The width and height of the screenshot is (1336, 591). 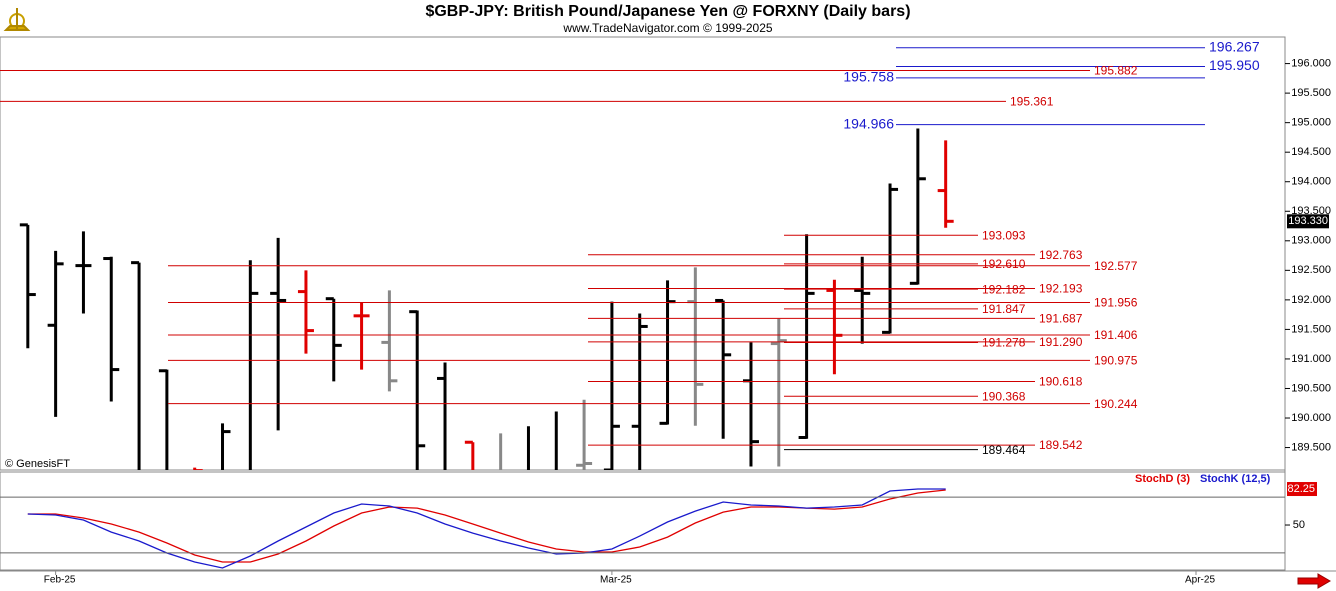 I want to click on stoch-plot, so click(x=486, y=528).